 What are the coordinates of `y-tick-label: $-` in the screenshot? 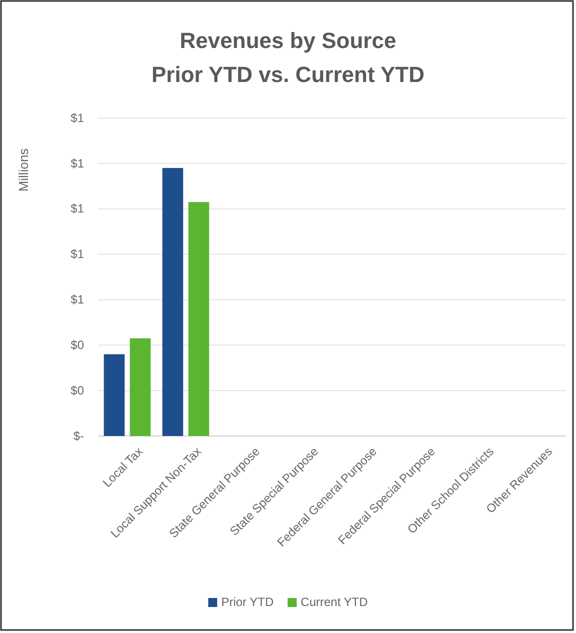 It's located at (78, 435).